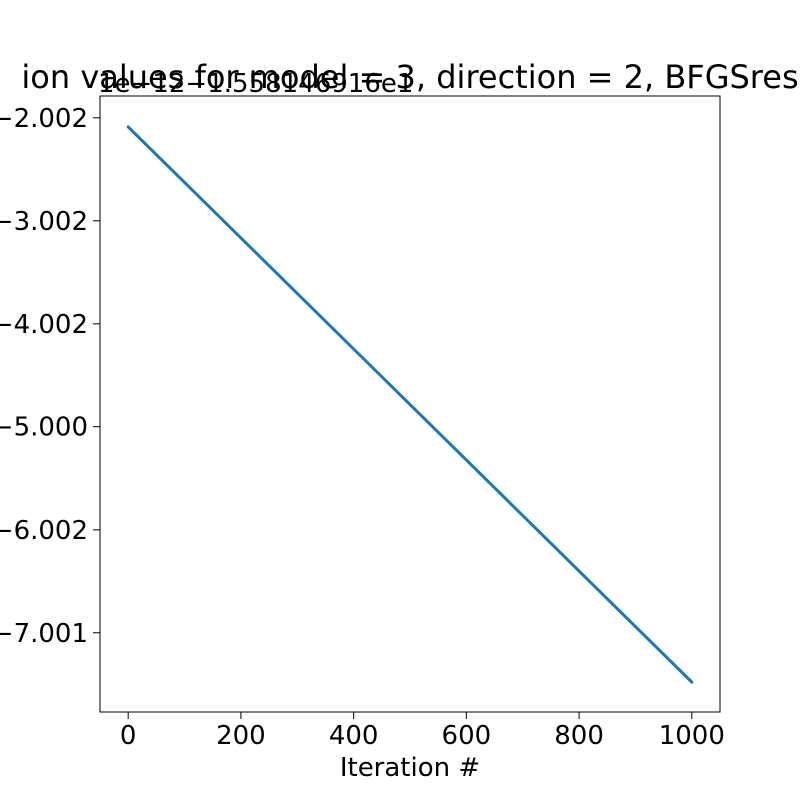 The height and width of the screenshot is (800, 800). Describe the element at coordinates (410, 768) in the screenshot. I see `x-axis-label: Iteration #` at that location.